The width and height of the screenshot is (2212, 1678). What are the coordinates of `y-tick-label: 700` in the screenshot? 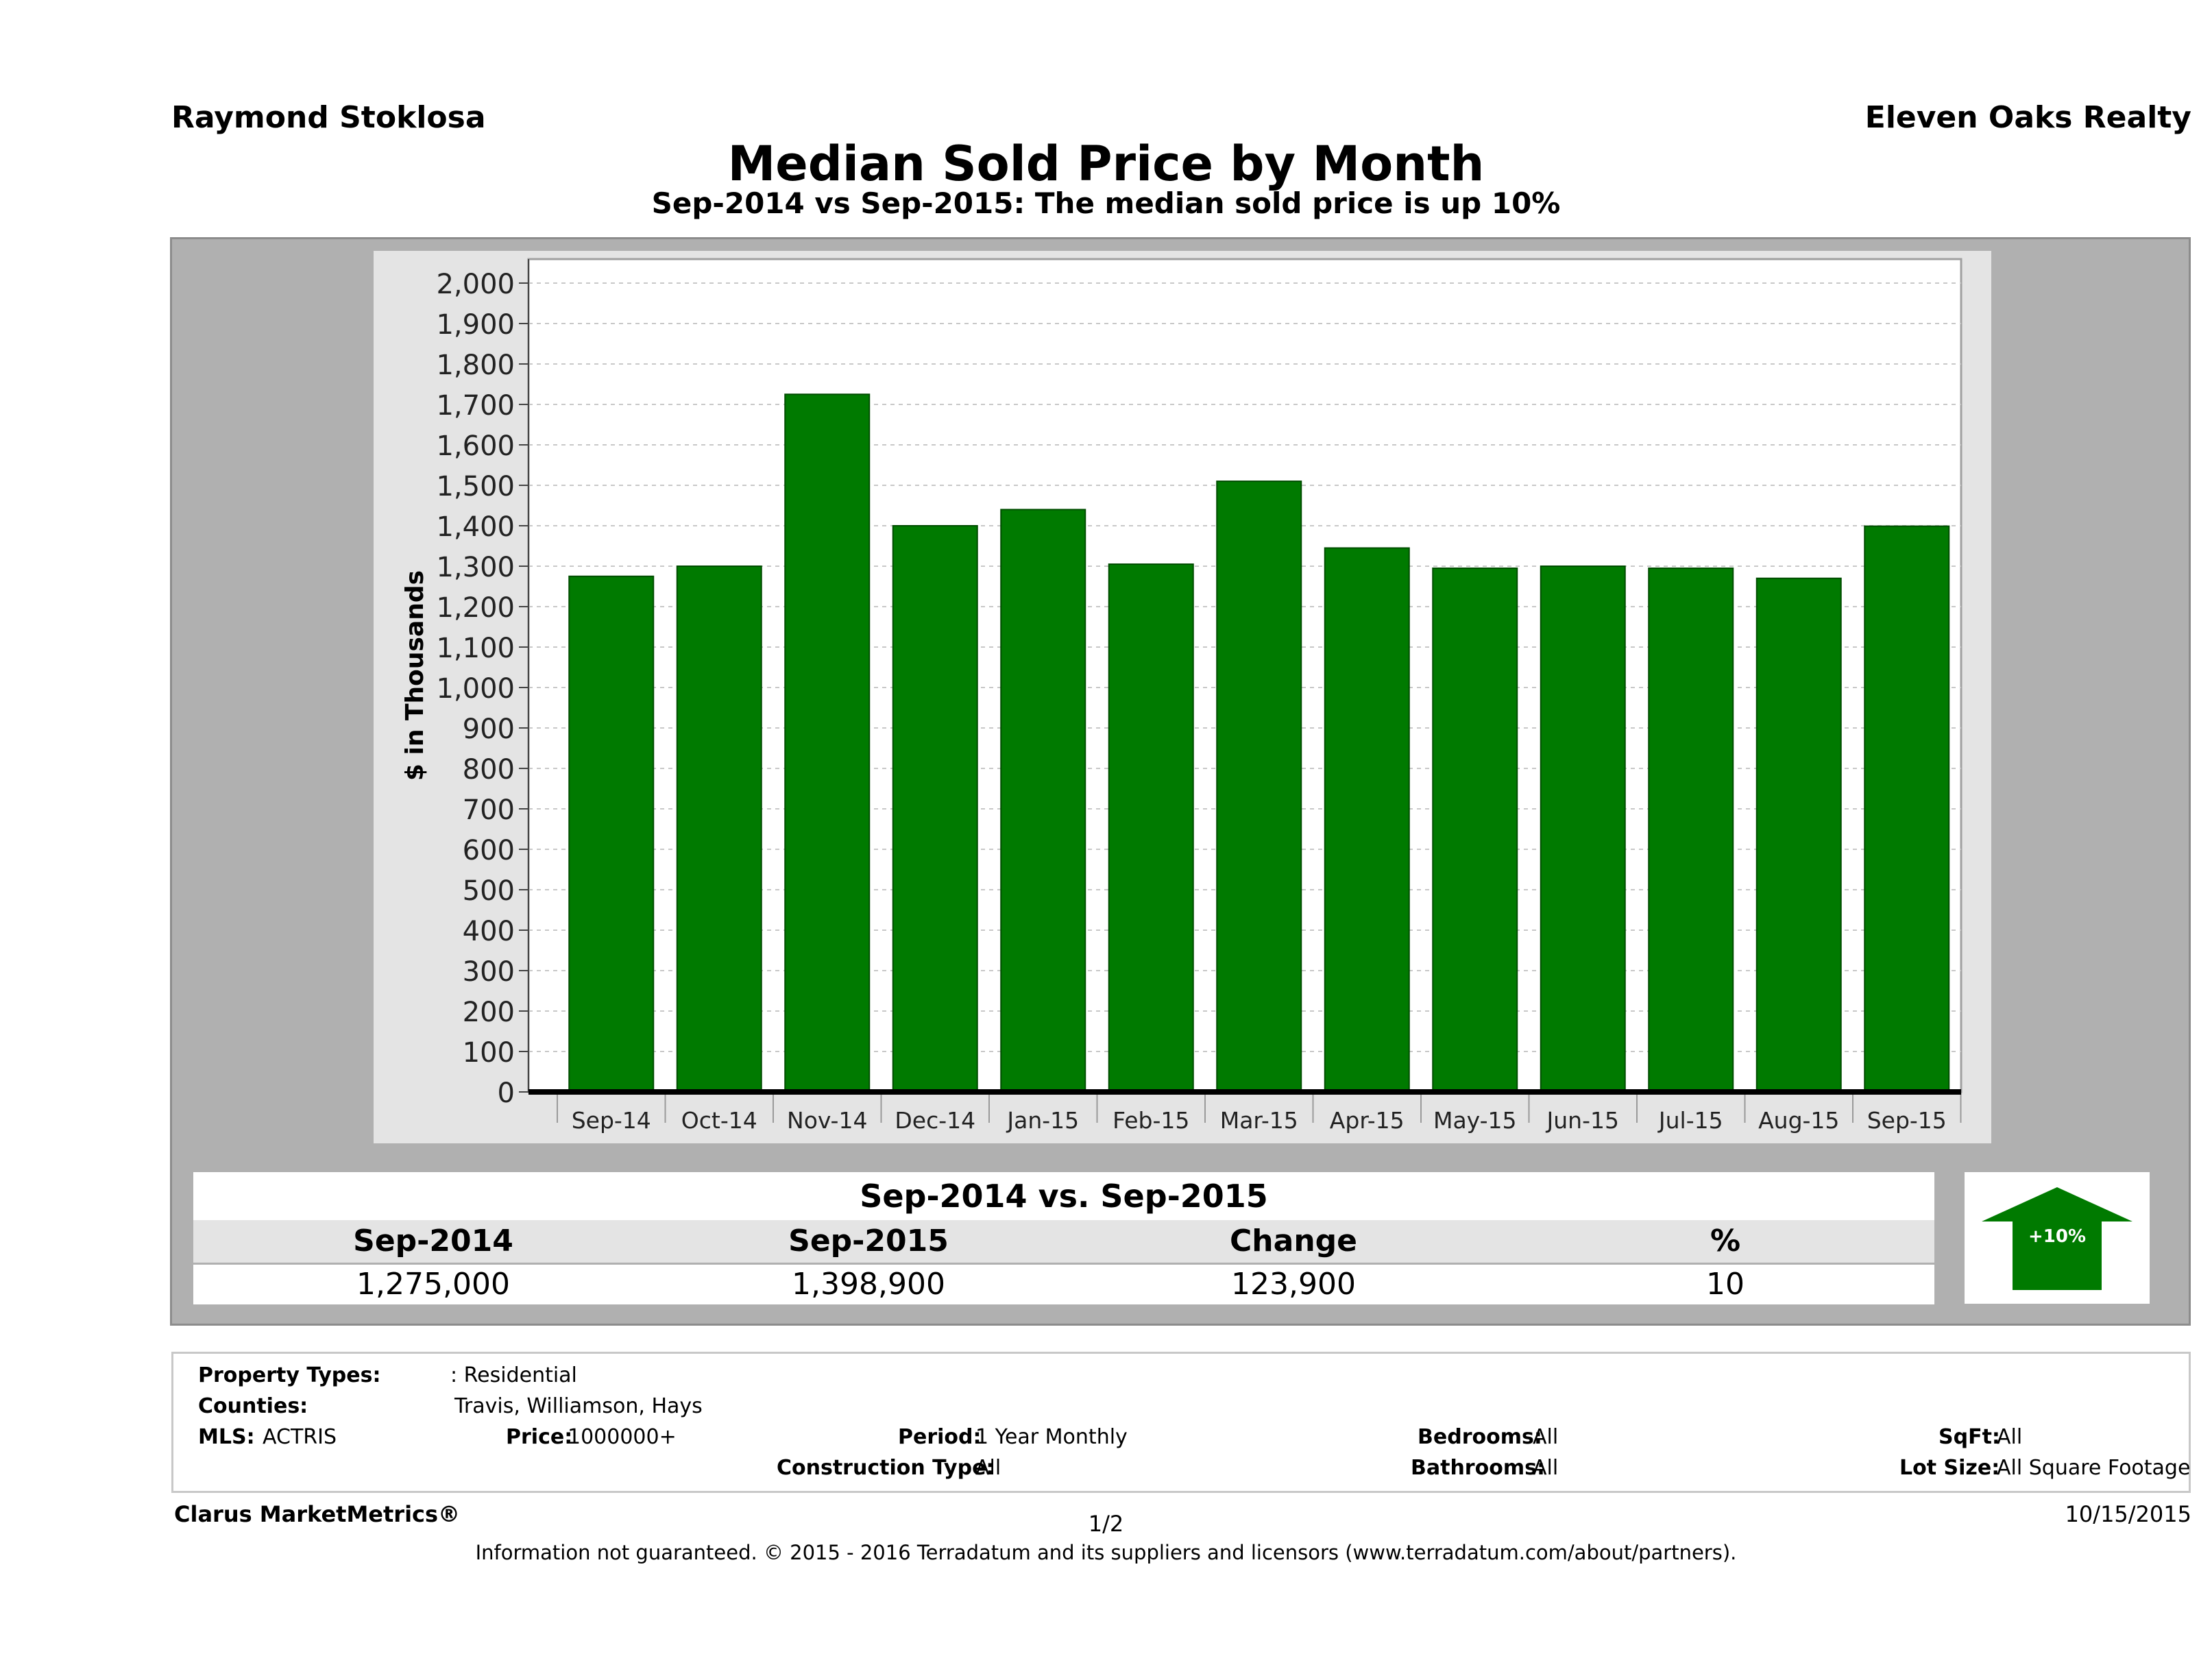 It's located at (489, 810).